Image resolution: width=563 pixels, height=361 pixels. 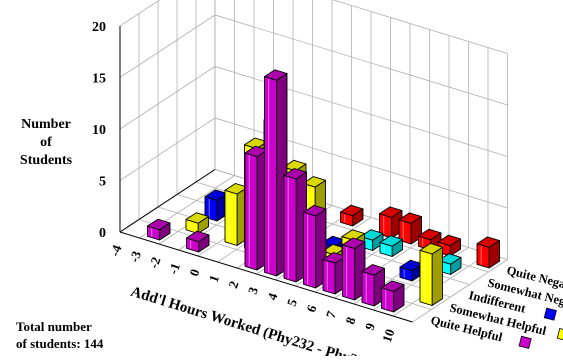 I want to click on floor-gridline, so click(x=460, y=291).